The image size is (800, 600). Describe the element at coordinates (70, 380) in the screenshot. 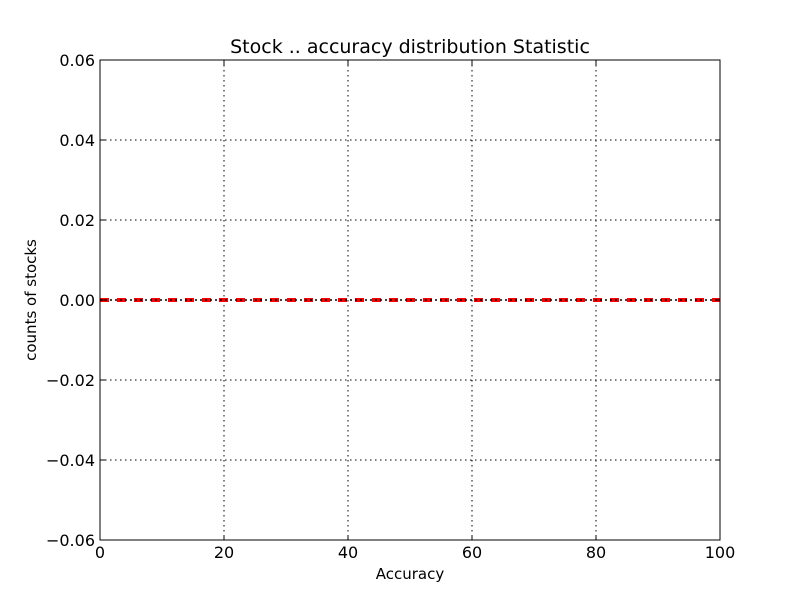

I see `y-tick-label: −0.02` at that location.